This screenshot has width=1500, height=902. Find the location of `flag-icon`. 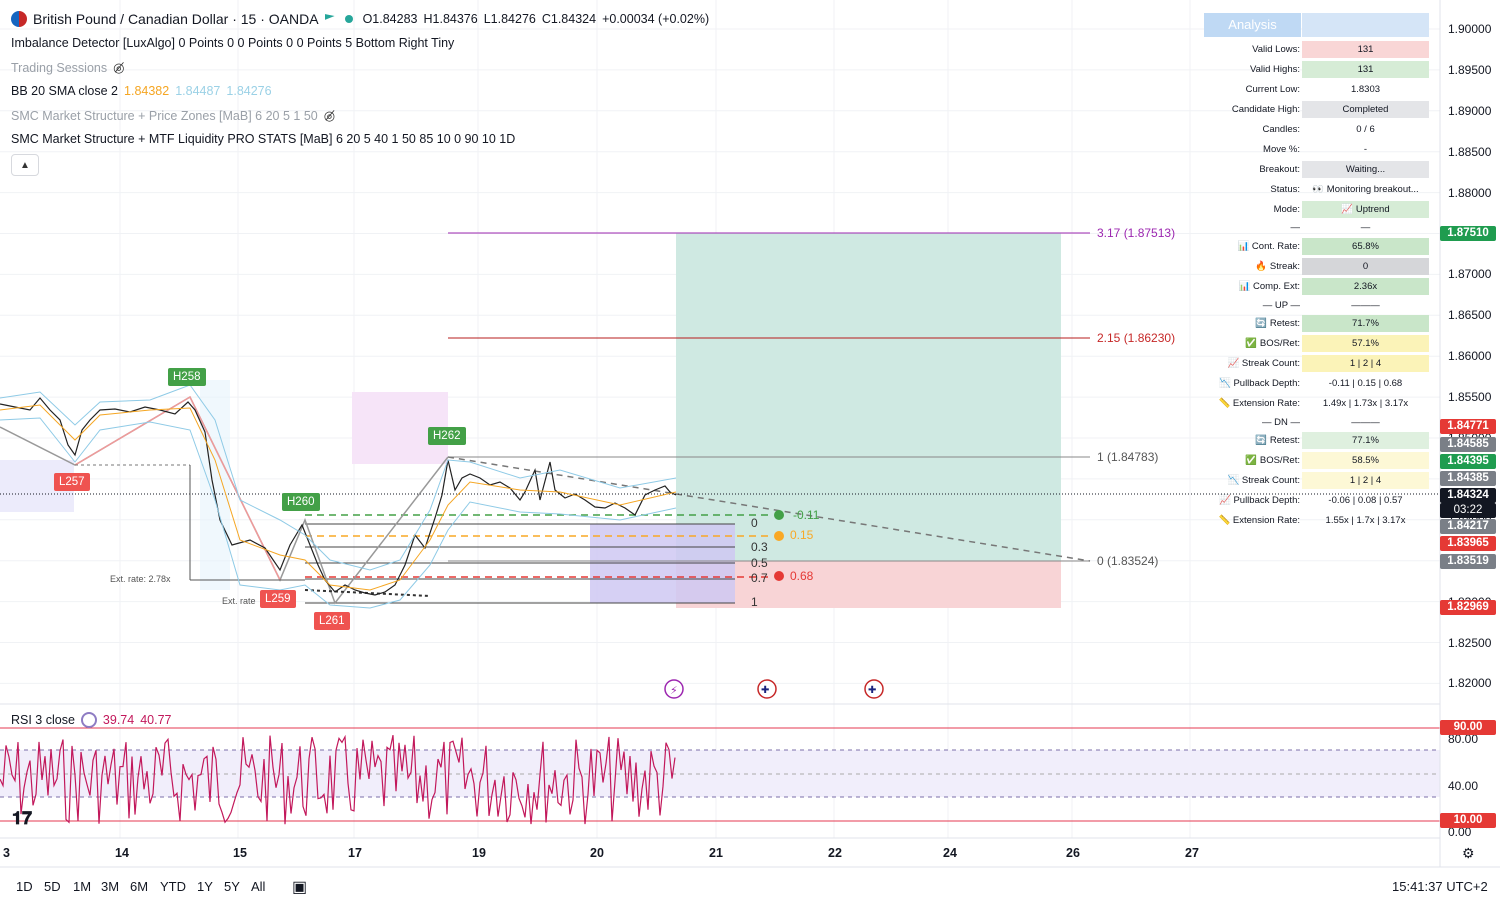

flag-icon is located at coordinates (329, 17).